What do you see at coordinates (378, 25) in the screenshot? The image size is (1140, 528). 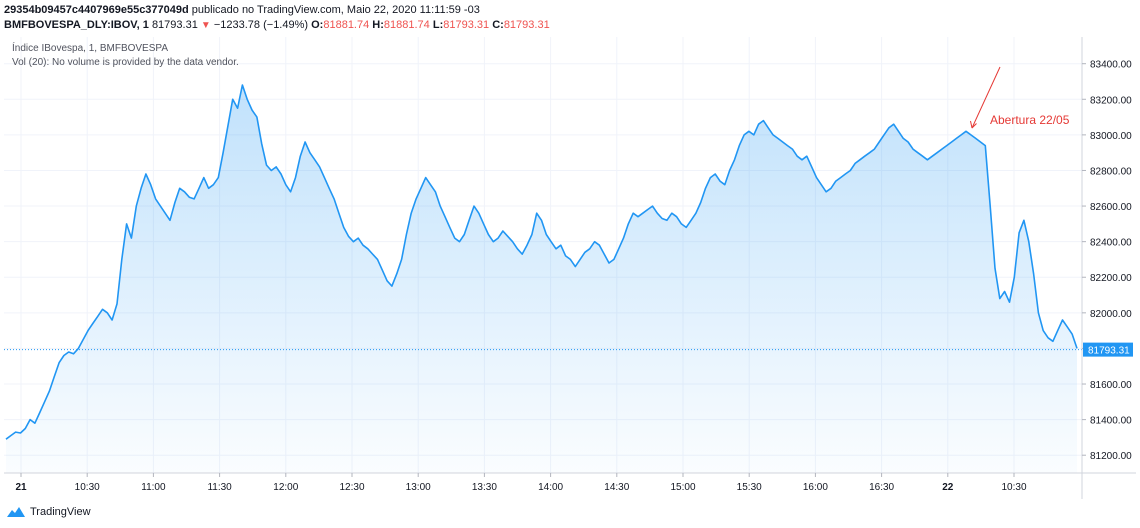 I see `high-label: H:` at bounding box center [378, 25].